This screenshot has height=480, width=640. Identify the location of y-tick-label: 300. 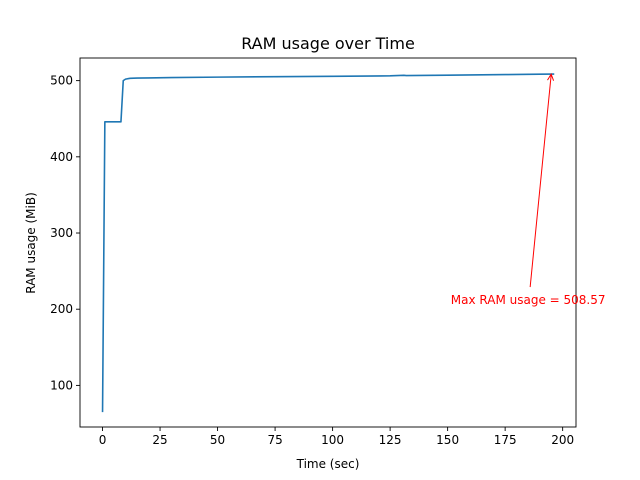
(61, 233).